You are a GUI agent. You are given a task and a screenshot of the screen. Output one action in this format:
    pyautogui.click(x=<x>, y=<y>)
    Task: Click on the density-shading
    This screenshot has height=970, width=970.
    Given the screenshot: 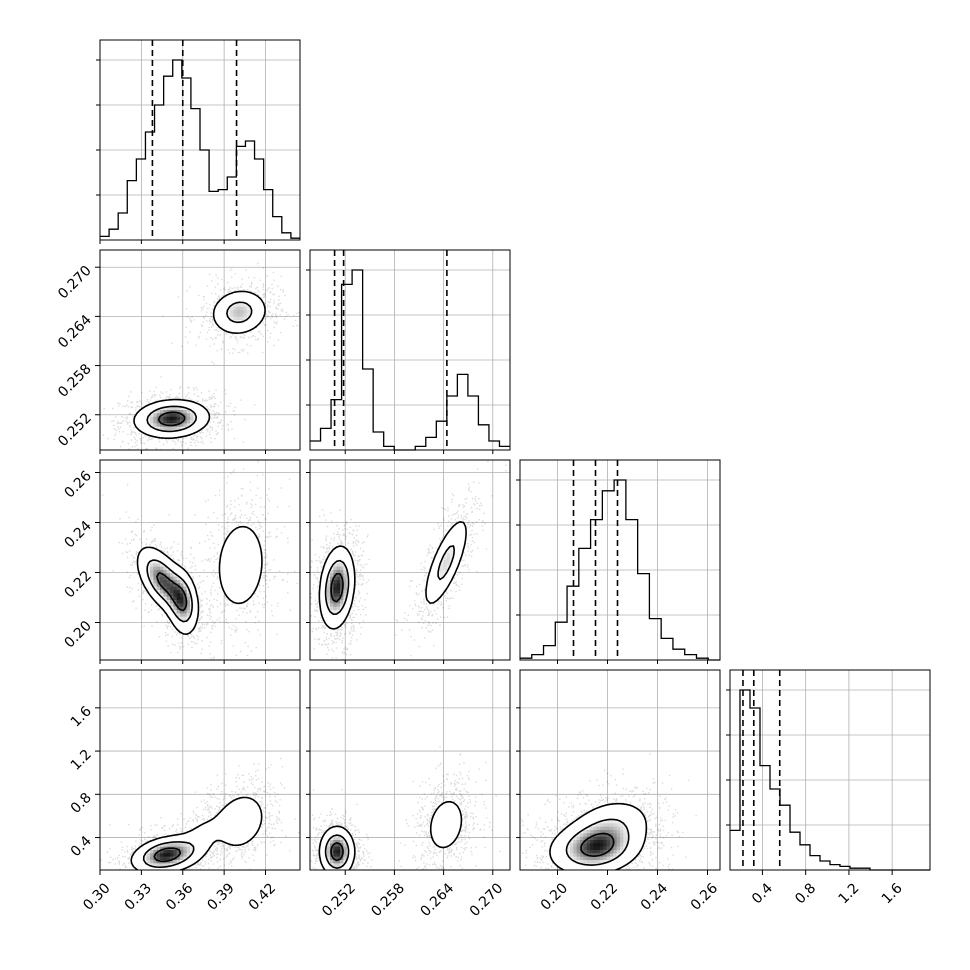 What is the action you would take?
    pyautogui.click(x=598, y=843)
    